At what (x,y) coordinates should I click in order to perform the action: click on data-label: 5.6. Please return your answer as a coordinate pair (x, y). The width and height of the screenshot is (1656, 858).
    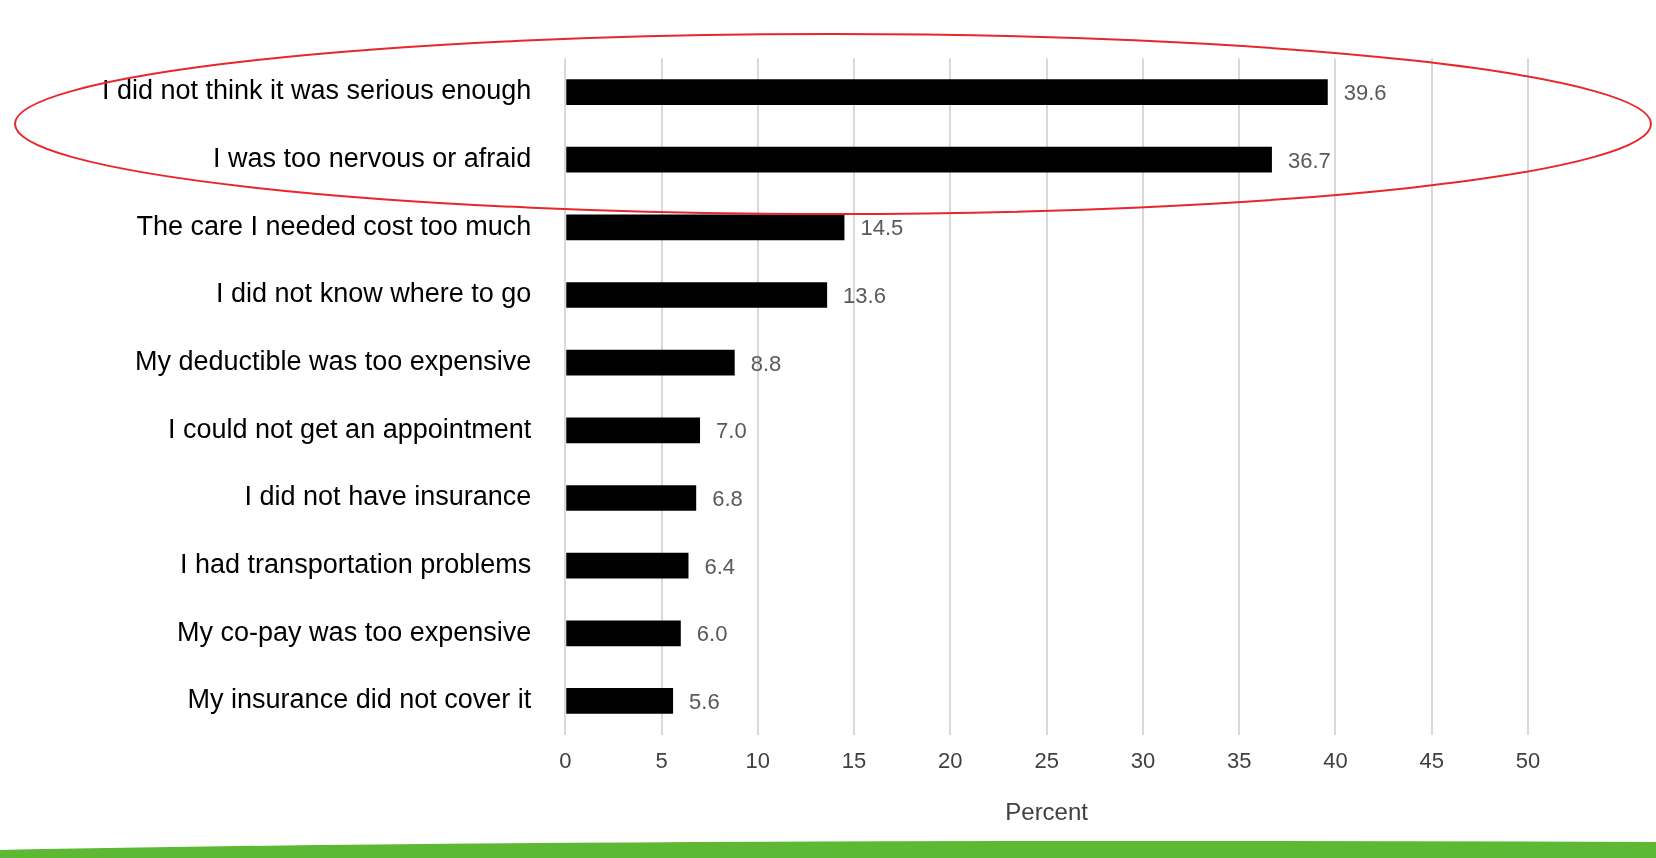
    Looking at the image, I should click on (704, 702).